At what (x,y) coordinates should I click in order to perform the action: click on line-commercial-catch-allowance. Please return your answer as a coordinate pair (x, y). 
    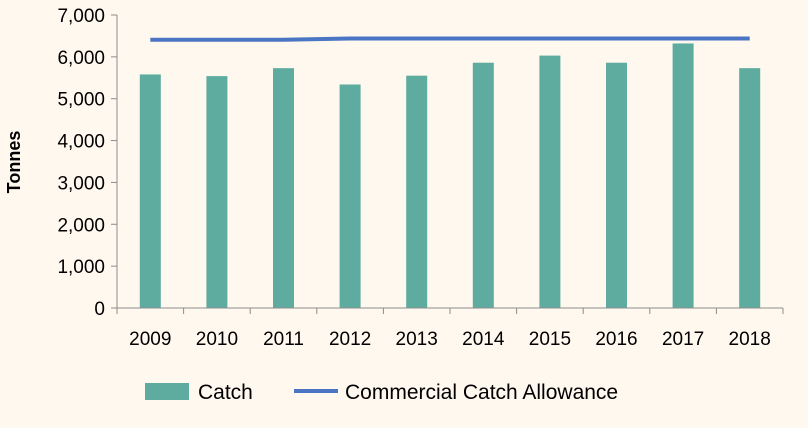
    Looking at the image, I should click on (450, 39).